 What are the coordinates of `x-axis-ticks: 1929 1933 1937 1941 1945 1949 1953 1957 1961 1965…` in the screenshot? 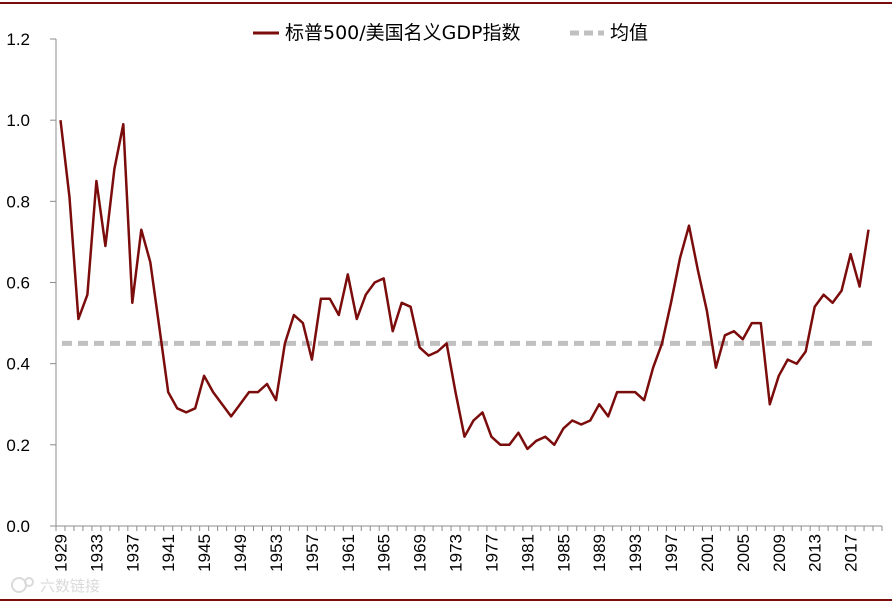 It's located at (467, 549).